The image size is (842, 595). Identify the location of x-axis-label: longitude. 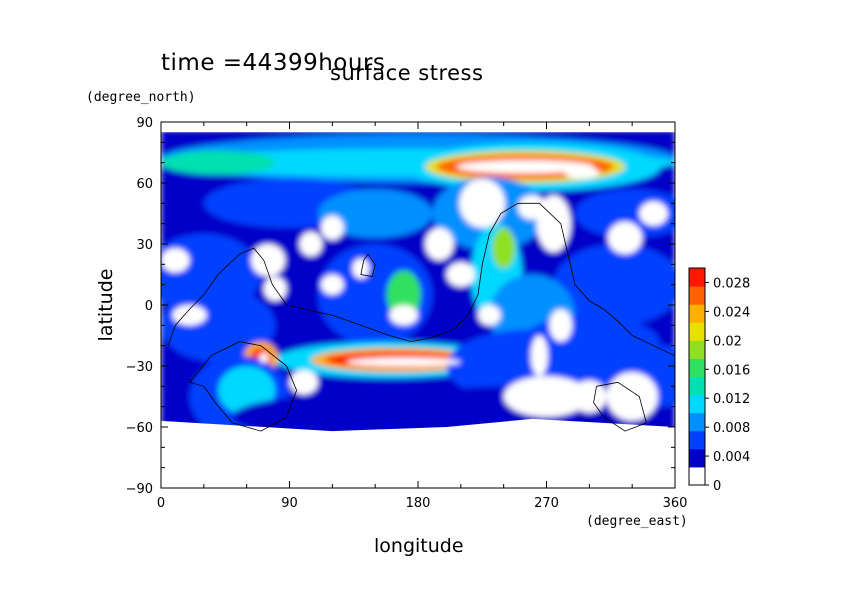
(419, 546).